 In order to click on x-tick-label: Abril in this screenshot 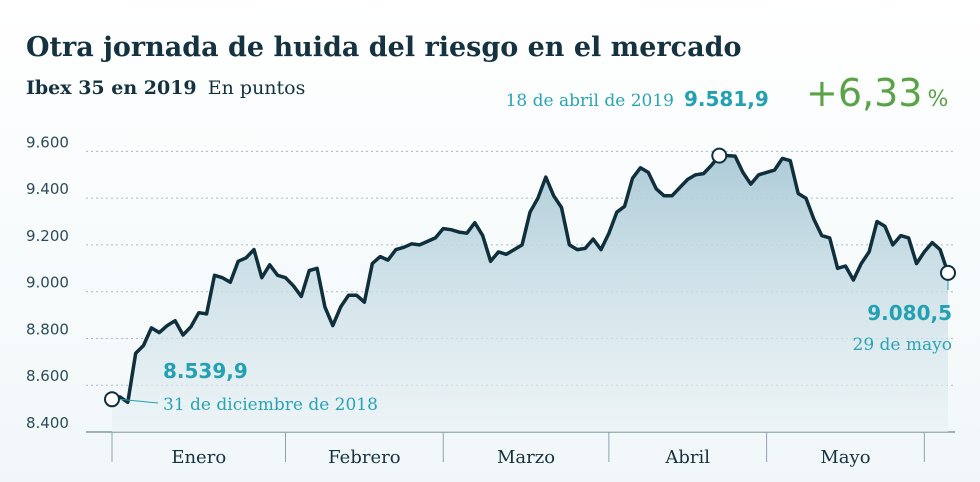, I will do `click(687, 457)`.